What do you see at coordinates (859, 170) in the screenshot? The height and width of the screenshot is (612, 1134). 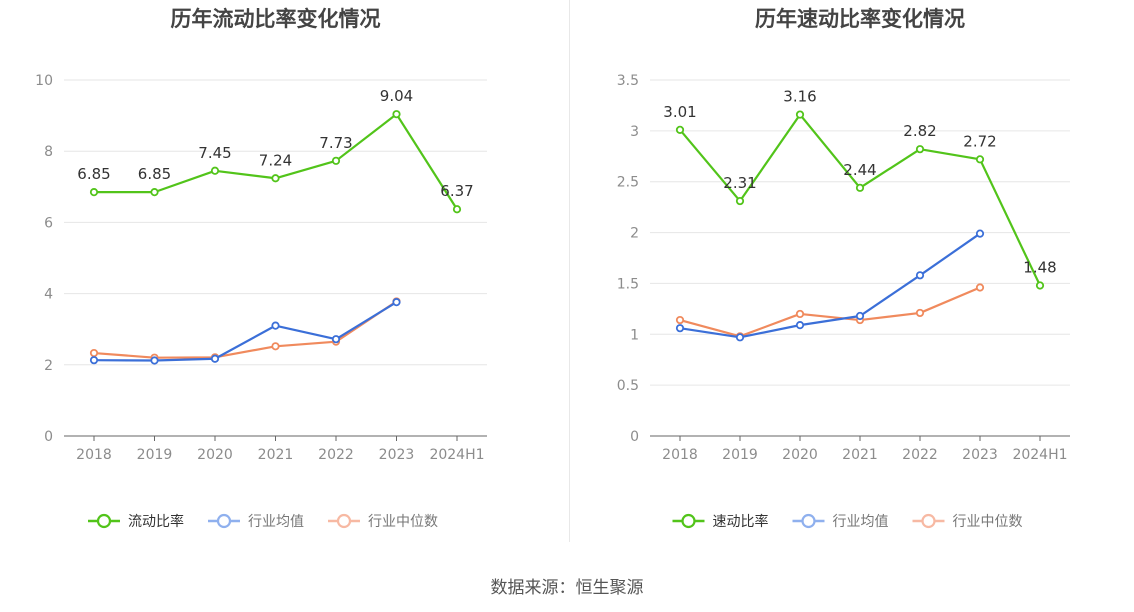 I see `data-label: 2.44` at bounding box center [859, 170].